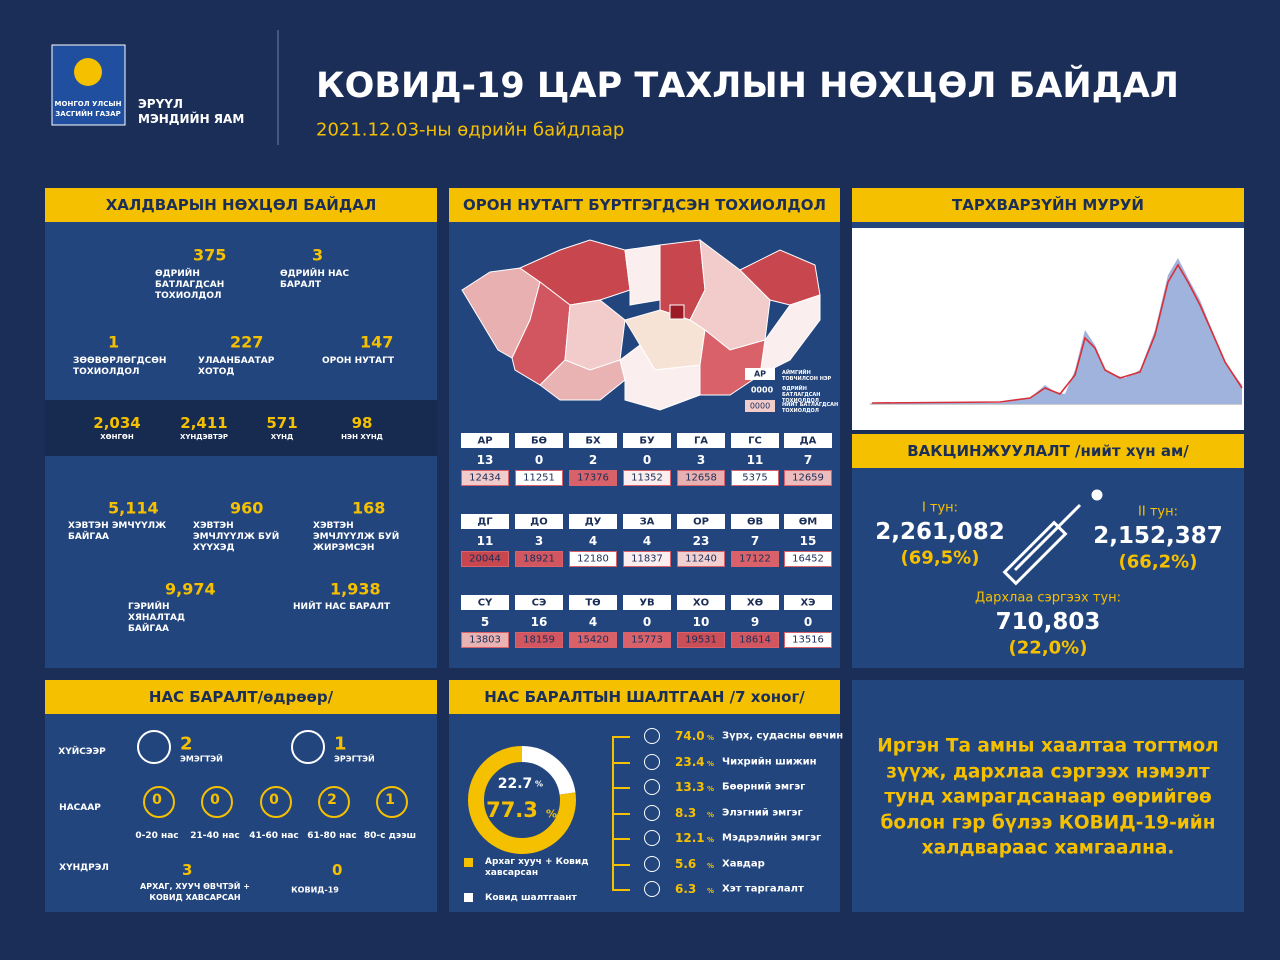 Image resolution: width=1280 pixels, height=960 pixels. What do you see at coordinates (247, 508) in the screenshot?
I see `care-value: 960` at bounding box center [247, 508].